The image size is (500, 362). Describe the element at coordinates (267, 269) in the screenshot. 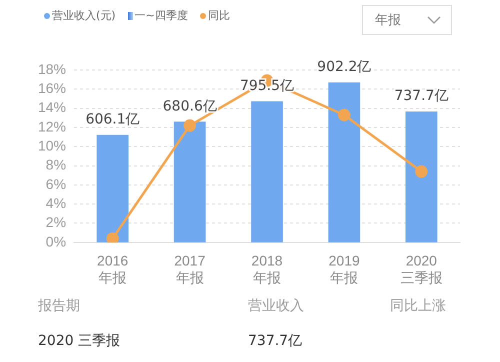

I see `x-tick-label: 2018 年报` at that location.